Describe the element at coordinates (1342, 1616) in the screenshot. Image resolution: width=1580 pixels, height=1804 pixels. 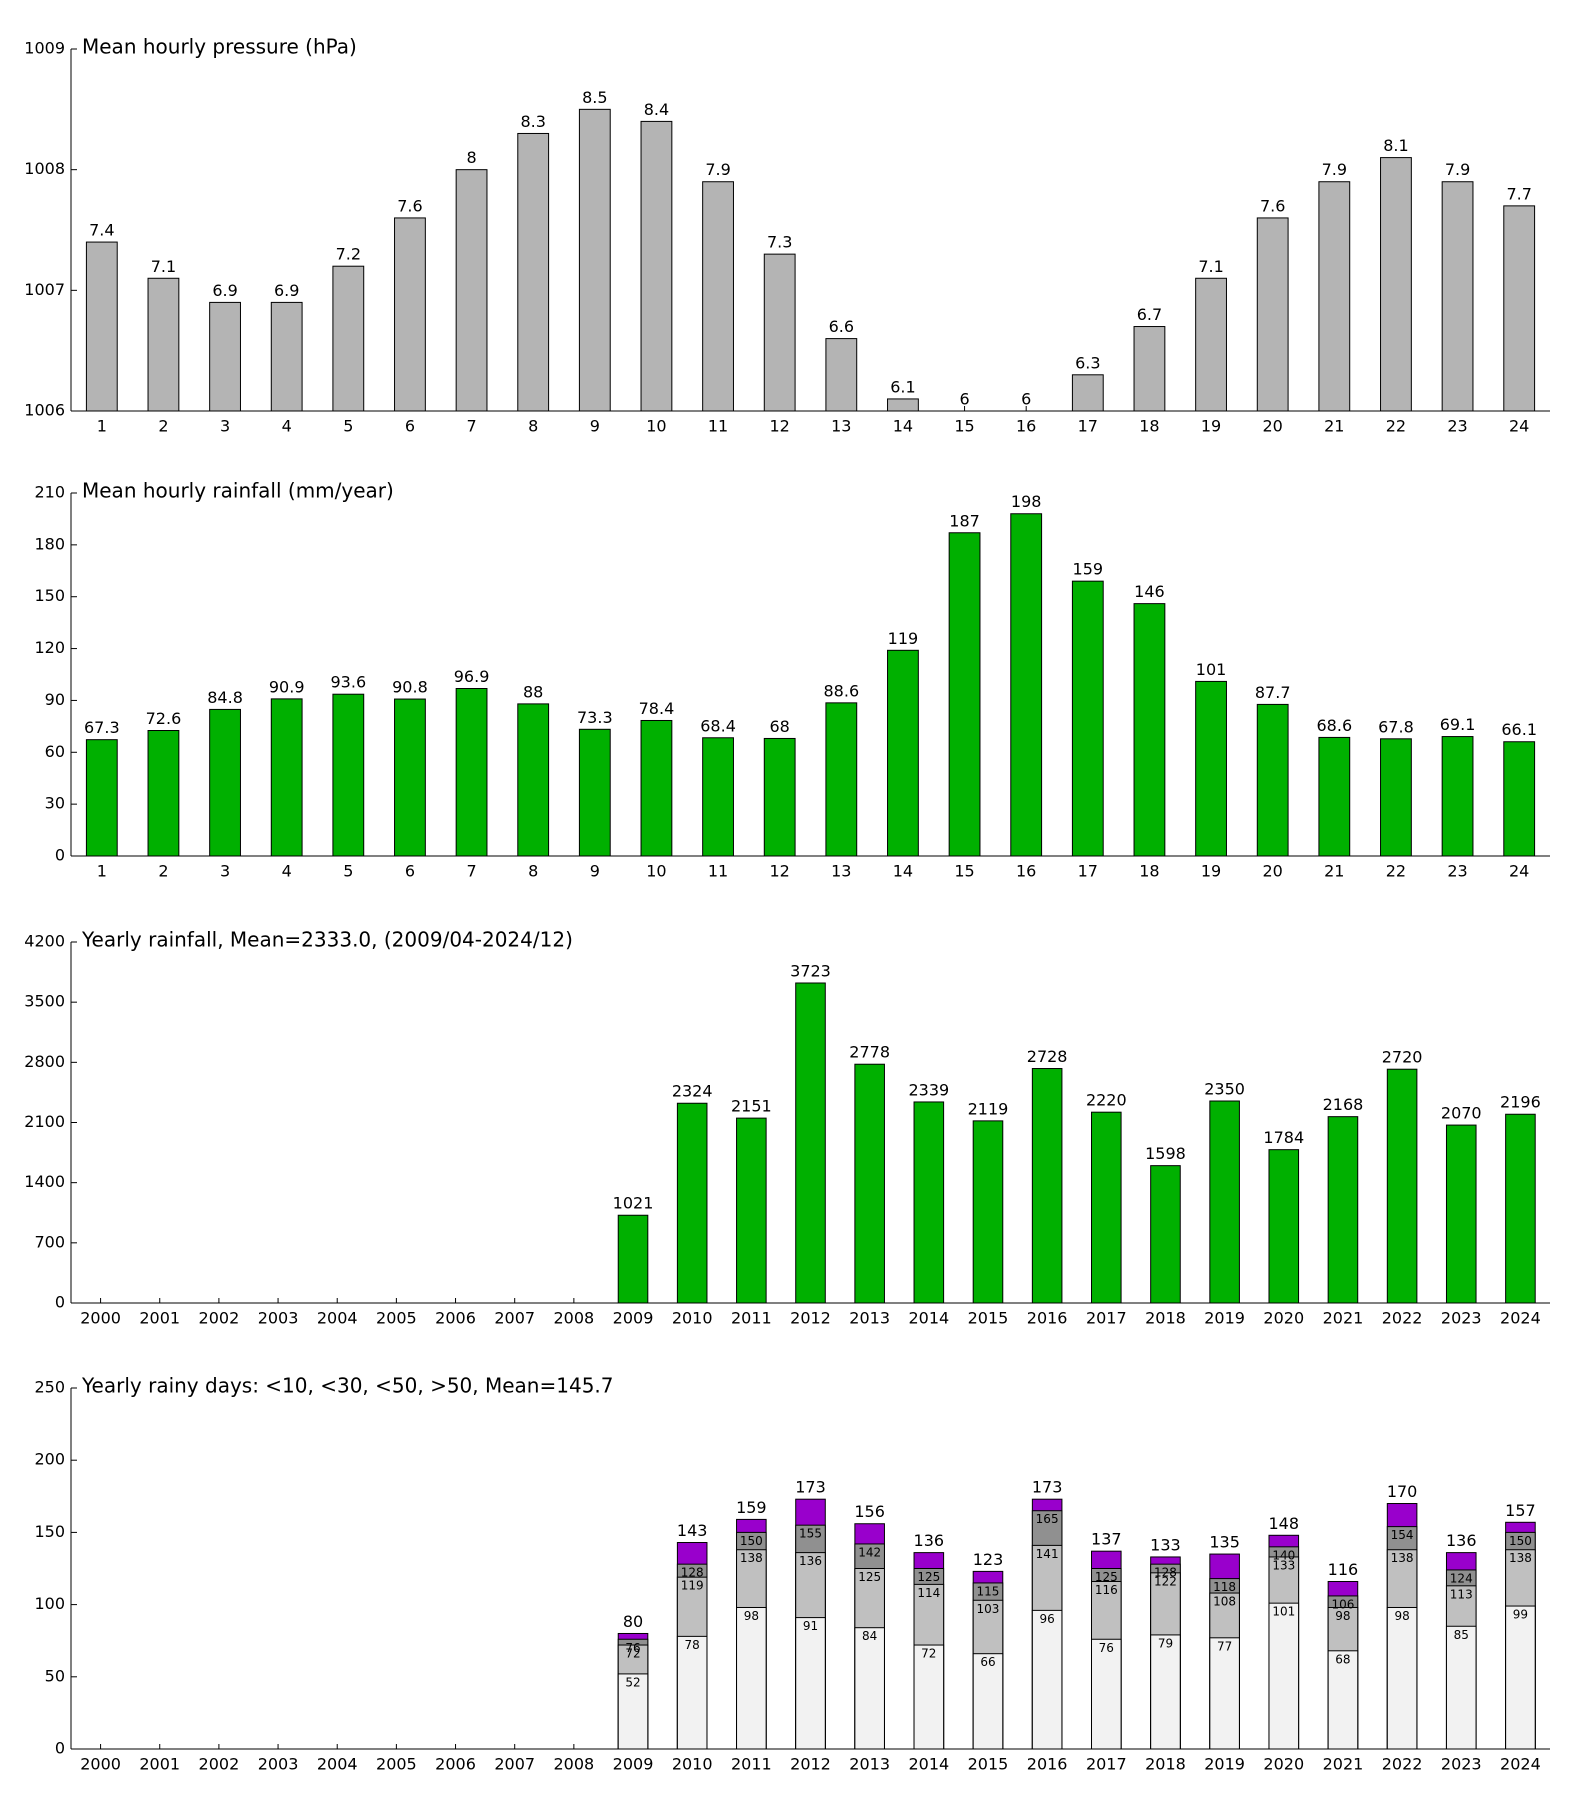
I see `segment-label: 98` at that location.